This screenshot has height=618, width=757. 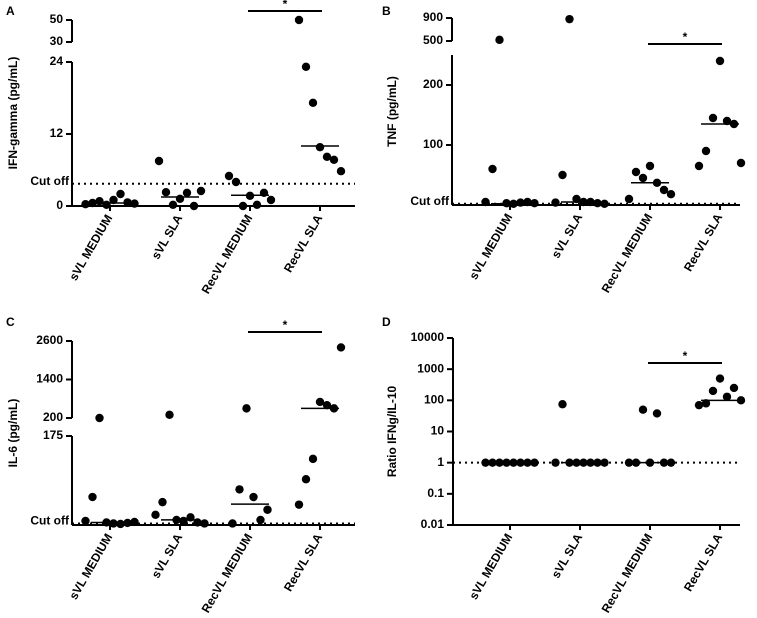 What do you see at coordinates (392, 432) in the screenshot?
I see `y-axis-label: Ratio IFNg/IL-10` at bounding box center [392, 432].